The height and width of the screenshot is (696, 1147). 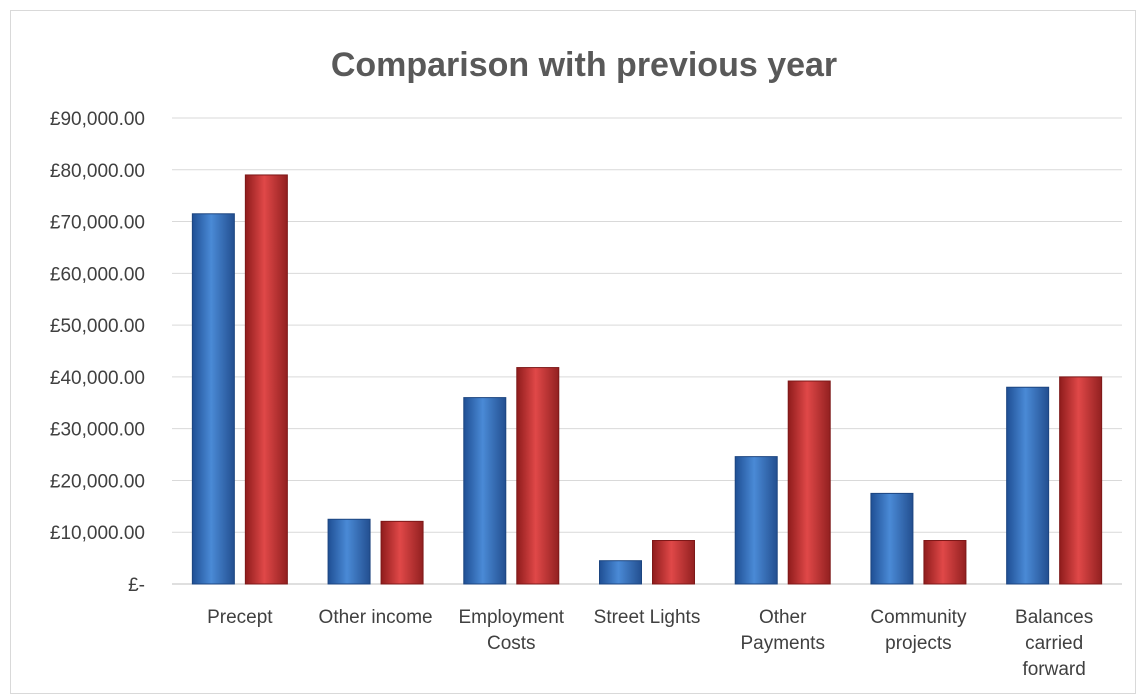 I want to click on x-category-label: Employment Costs, so click(x=511, y=630).